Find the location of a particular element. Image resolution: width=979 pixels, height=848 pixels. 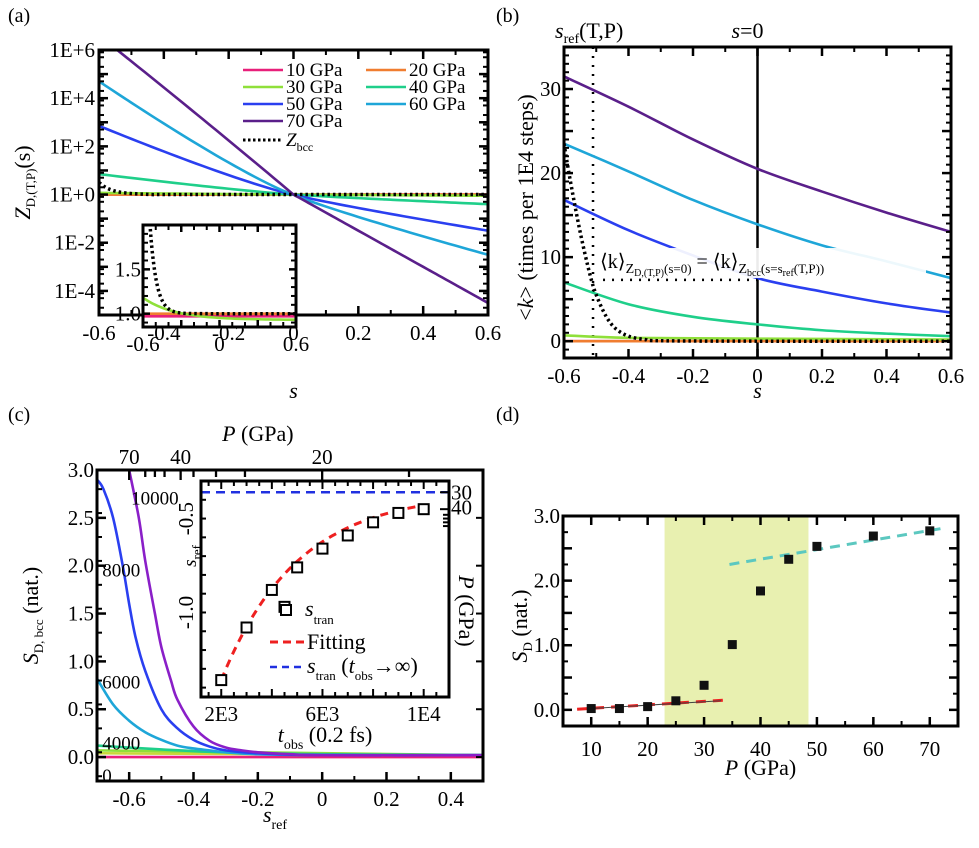

inset-background is located at coordinates (219, 276).